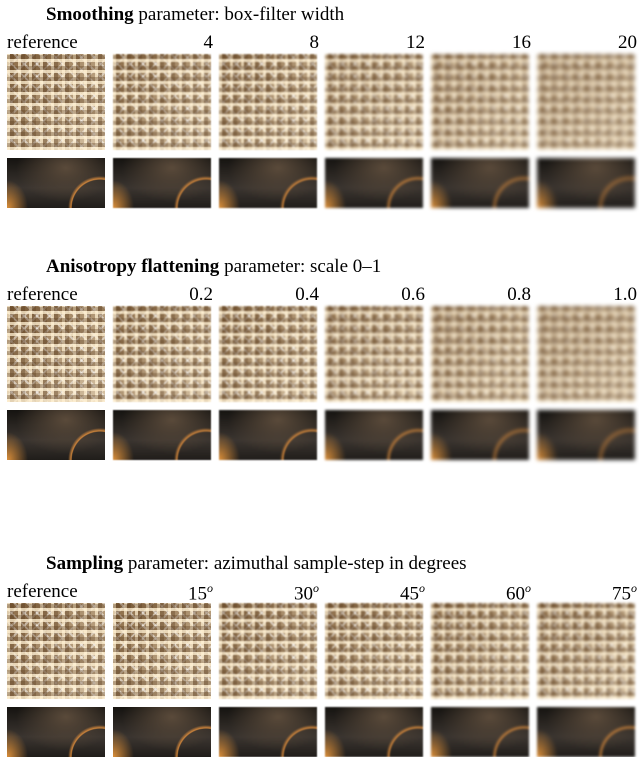 The image size is (639, 757). Describe the element at coordinates (307, 294) in the screenshot. I see `column-label-text: 0.4` at that location.